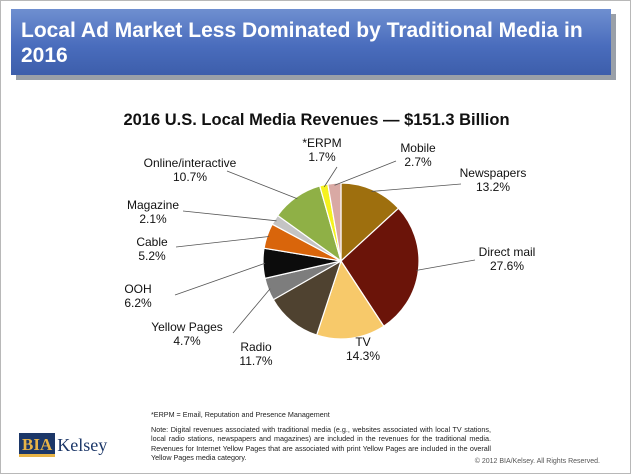  I want to click on logo-word: Kelsey, so click(82, 445).